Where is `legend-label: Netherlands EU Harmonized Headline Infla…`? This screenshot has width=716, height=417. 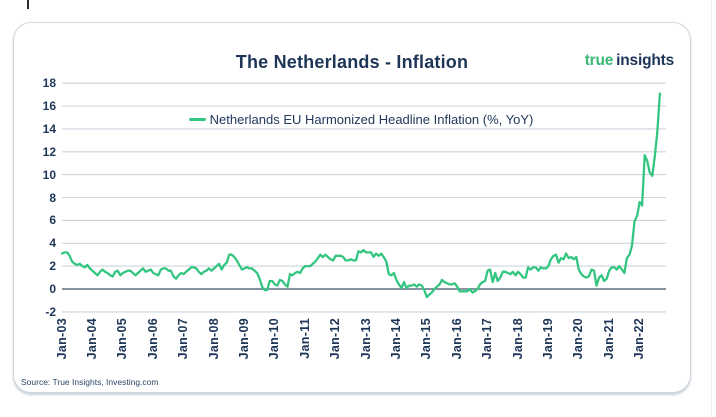 legend-label: Netherlands EU Harmonized Headline Infla… is located at coordinates (371, 119).